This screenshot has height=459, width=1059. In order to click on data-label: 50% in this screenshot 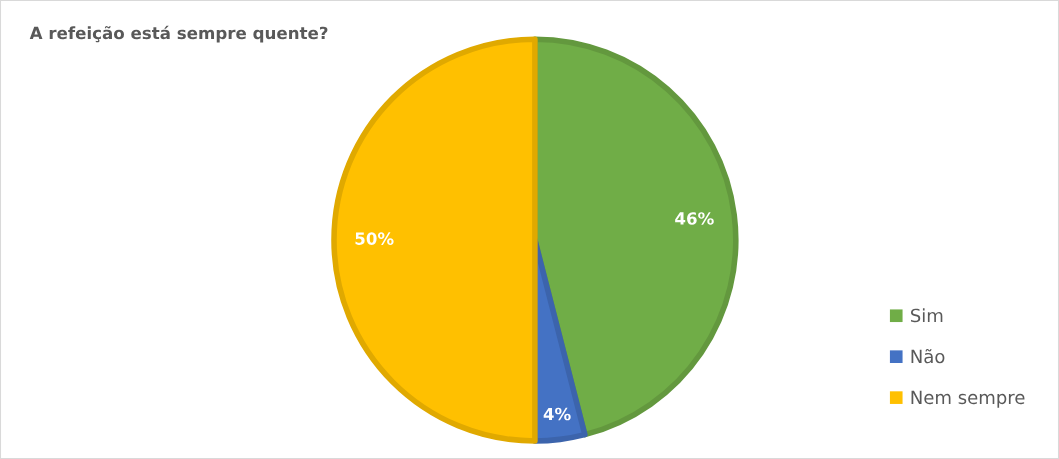, I will do `click(374, 238)`.